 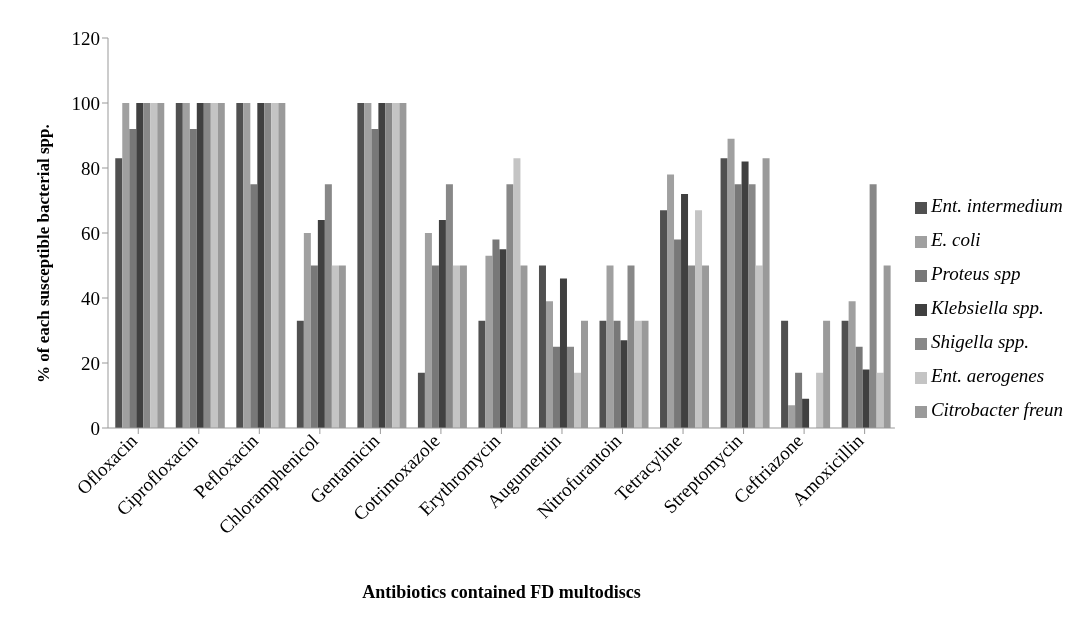 What do you see at coordinates (90, 363) in the screenshot?
I see `y-tick-label: 20` at bounding box center [90, 363].